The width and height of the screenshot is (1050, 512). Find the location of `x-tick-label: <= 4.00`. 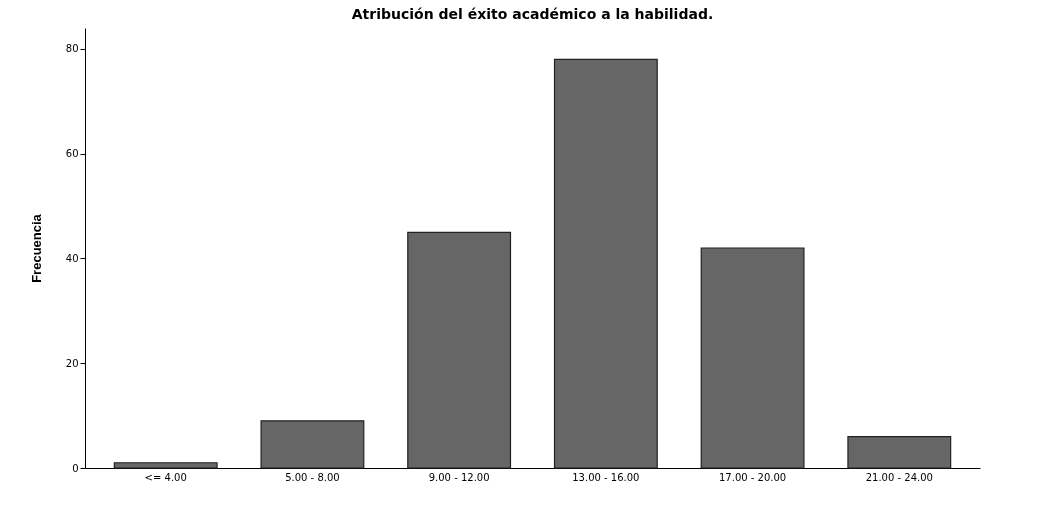

x-tick-label: <= 4.00 is located at coordinates (165, 477).